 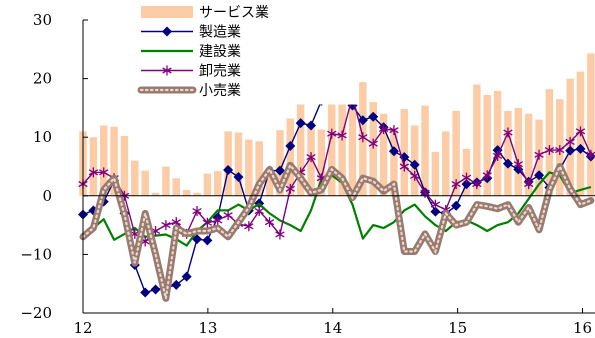 What do you see at coordinates (82, 328) in the screenshot?
I see `x-tick-label: 12` at bounding box center [82, 328].